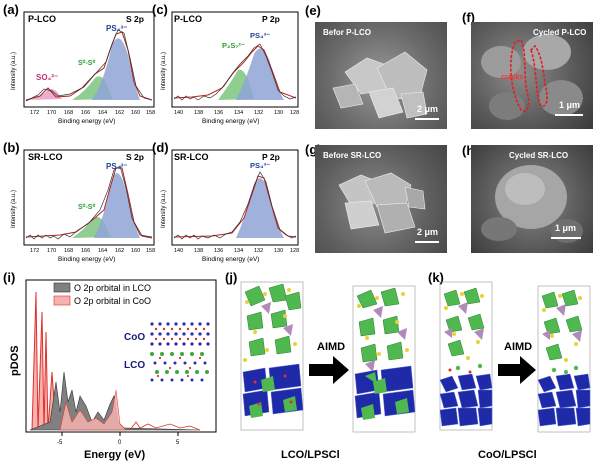 The height and width of the screenshot is (466, 597). I want to click on sem-caption-h: Cycled SR-LCO, so click(539, 155).